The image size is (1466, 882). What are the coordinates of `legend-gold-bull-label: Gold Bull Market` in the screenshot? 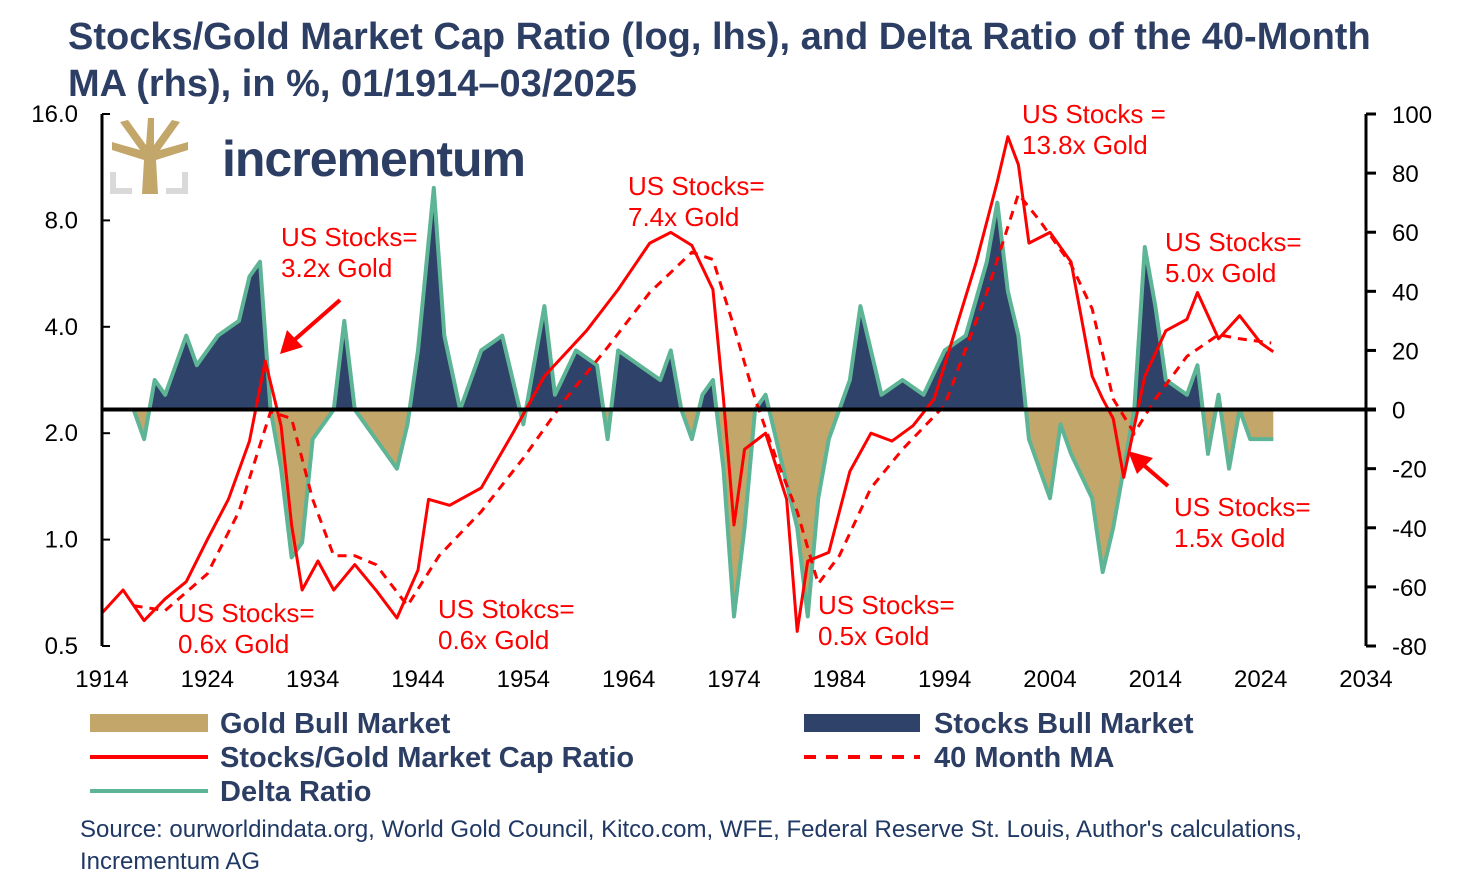 It's located at (335, 724).